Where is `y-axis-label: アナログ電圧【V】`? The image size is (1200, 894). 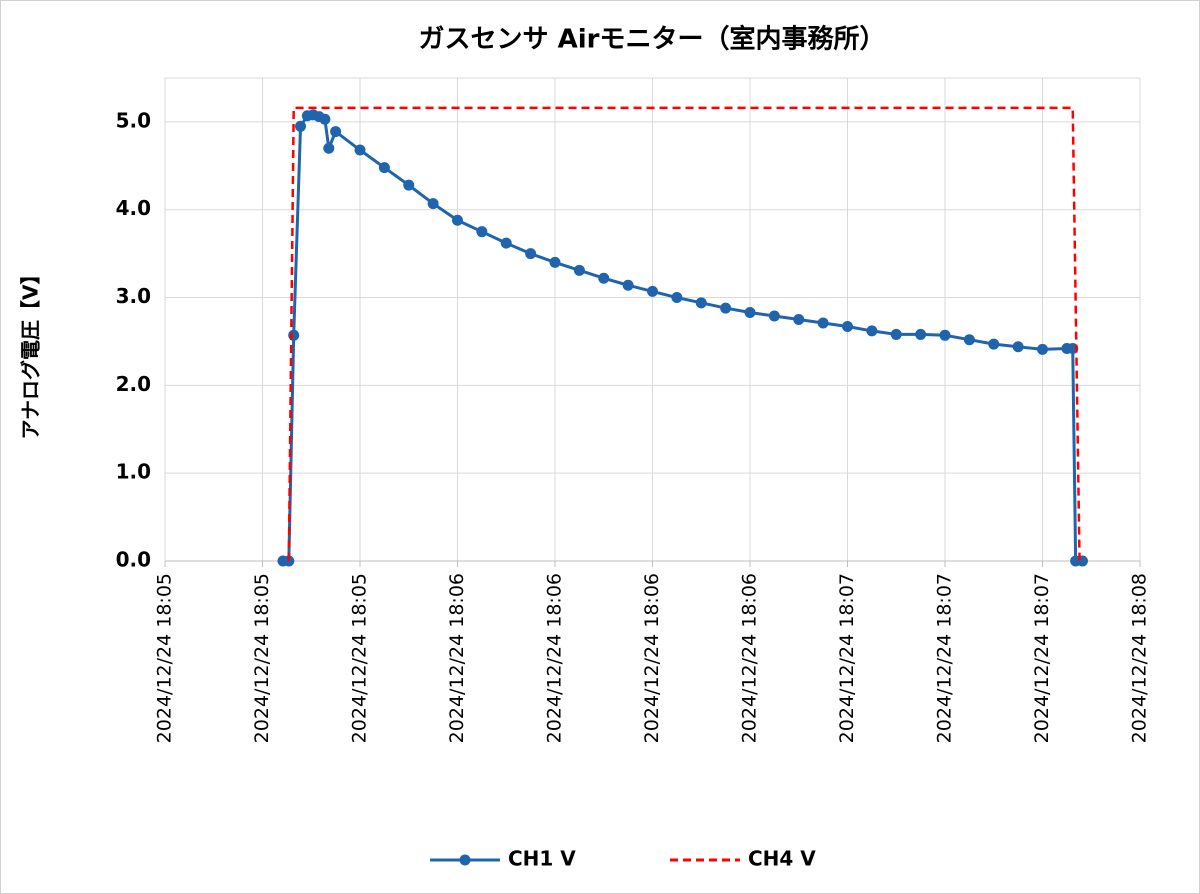 y-axis-label: アナログ電圧【V】 is located at coordinates (31, 351).